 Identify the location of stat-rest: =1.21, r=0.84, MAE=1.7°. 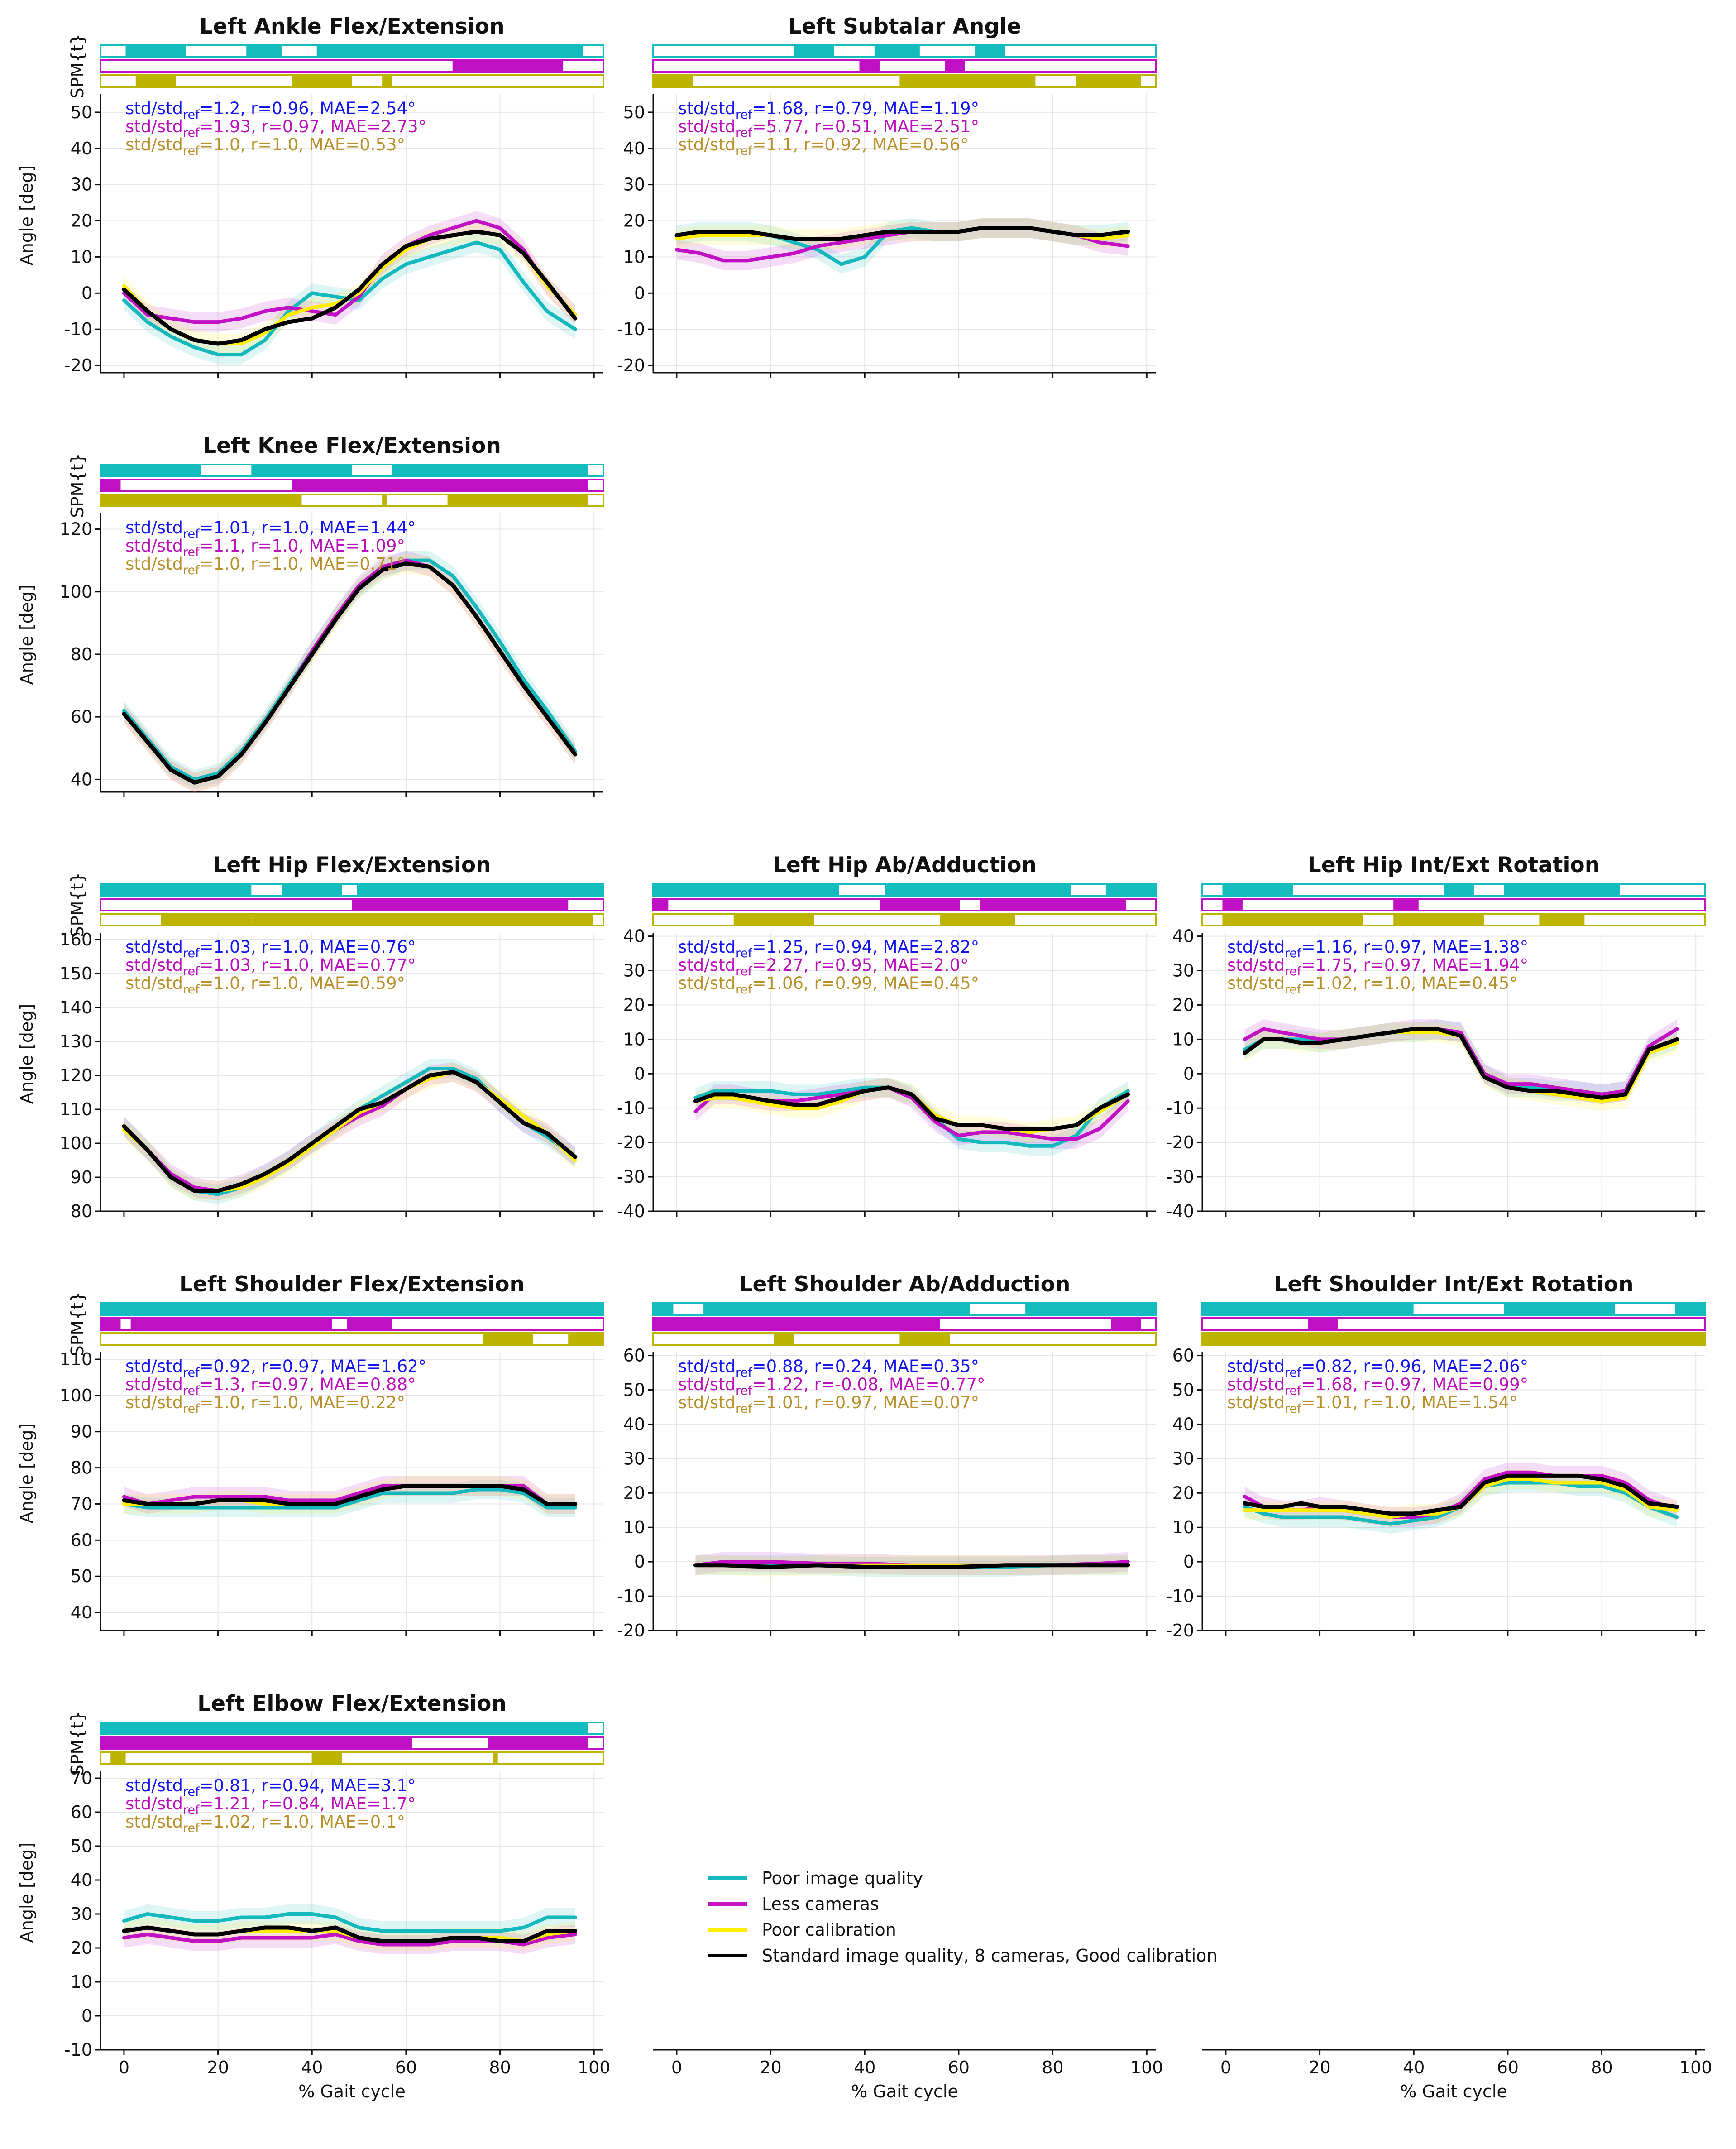
(308, 1803).